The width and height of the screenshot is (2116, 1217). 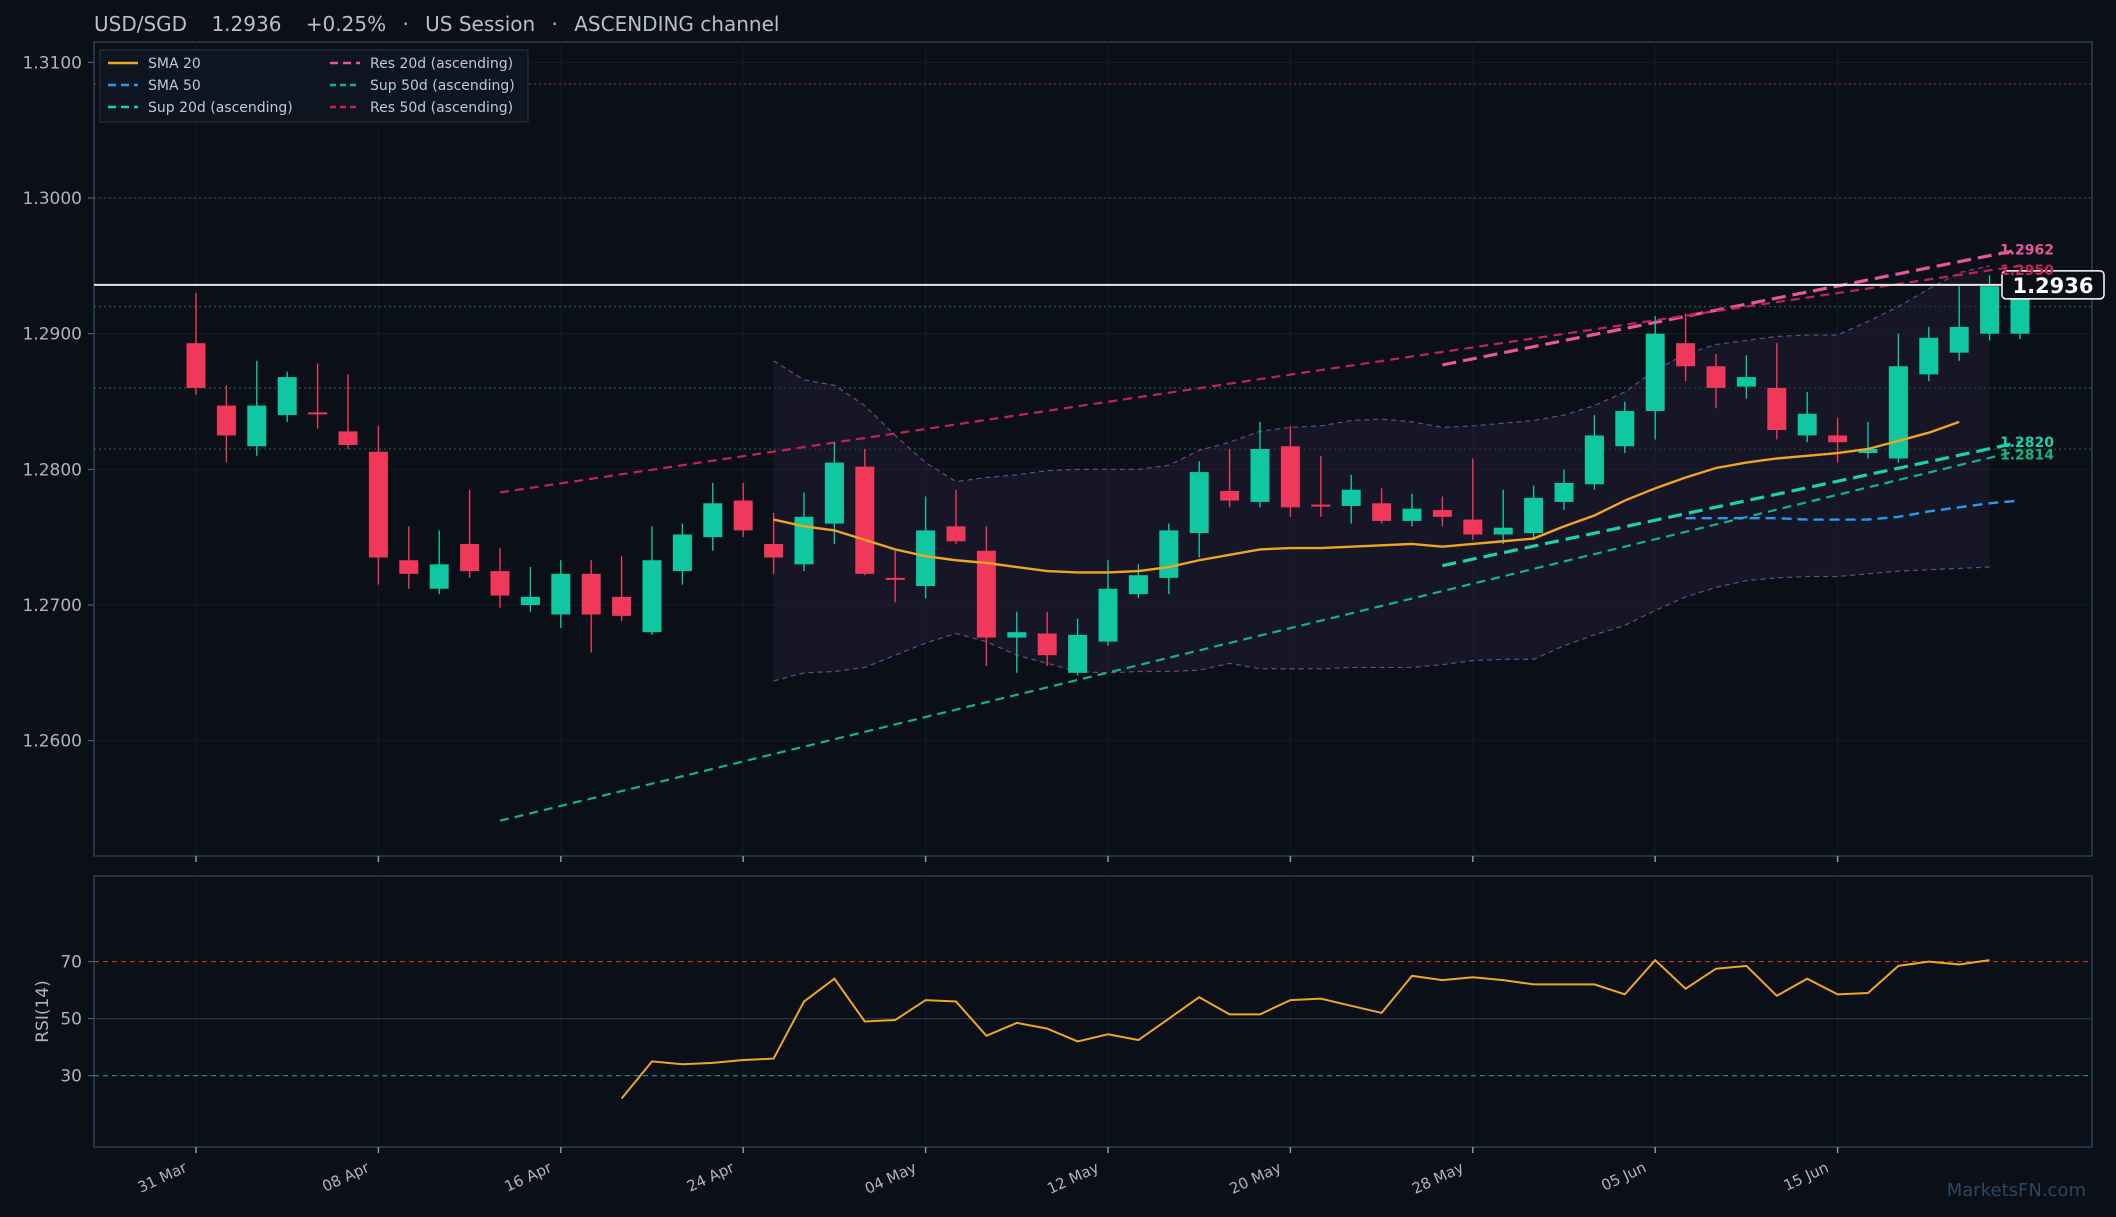 I want to click on last-price-label: 1.2936, so click(x=2052, y=286).